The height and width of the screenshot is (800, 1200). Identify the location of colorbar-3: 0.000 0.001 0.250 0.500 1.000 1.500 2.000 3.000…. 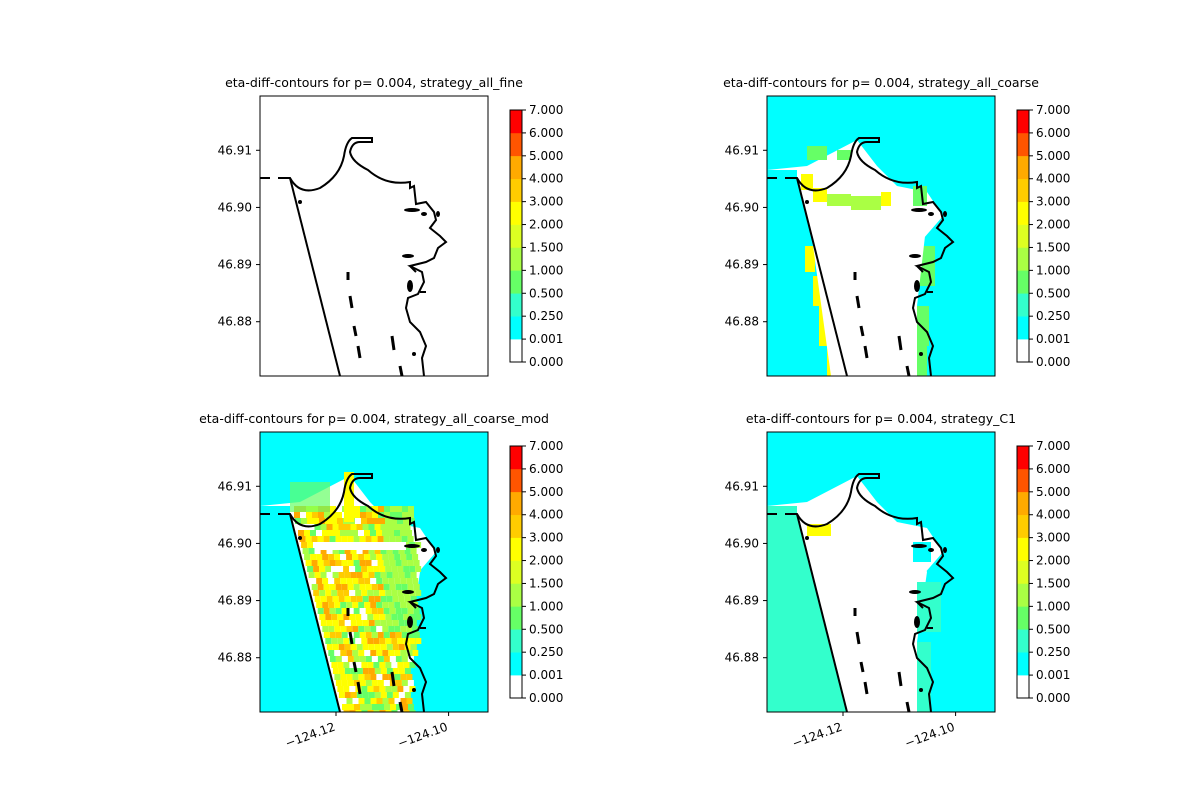
(536, 572).